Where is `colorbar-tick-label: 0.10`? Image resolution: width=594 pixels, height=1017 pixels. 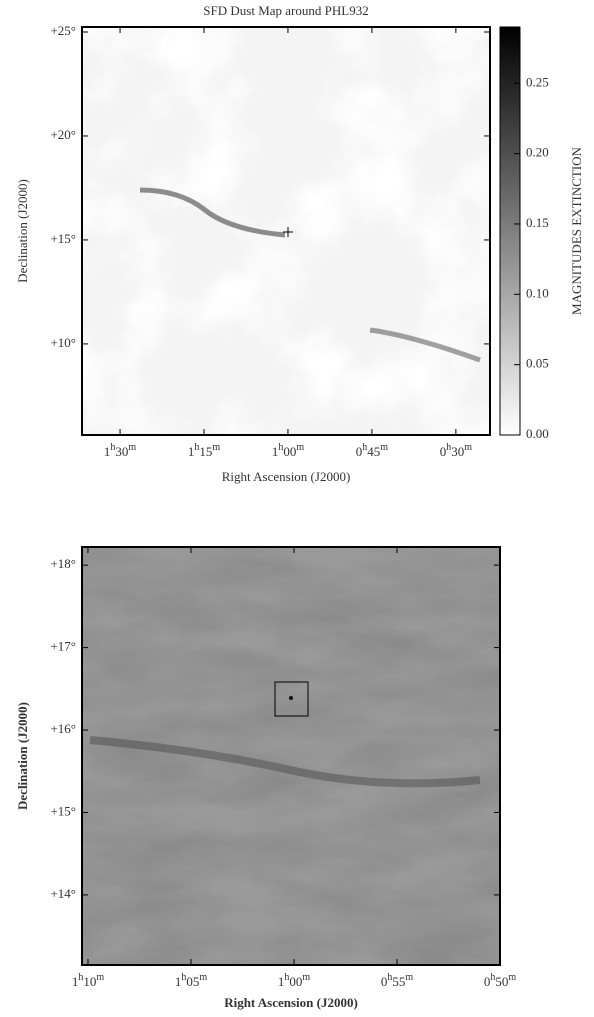 colorbar-tick-label: 0.10 is located at coordinates (537, 292).